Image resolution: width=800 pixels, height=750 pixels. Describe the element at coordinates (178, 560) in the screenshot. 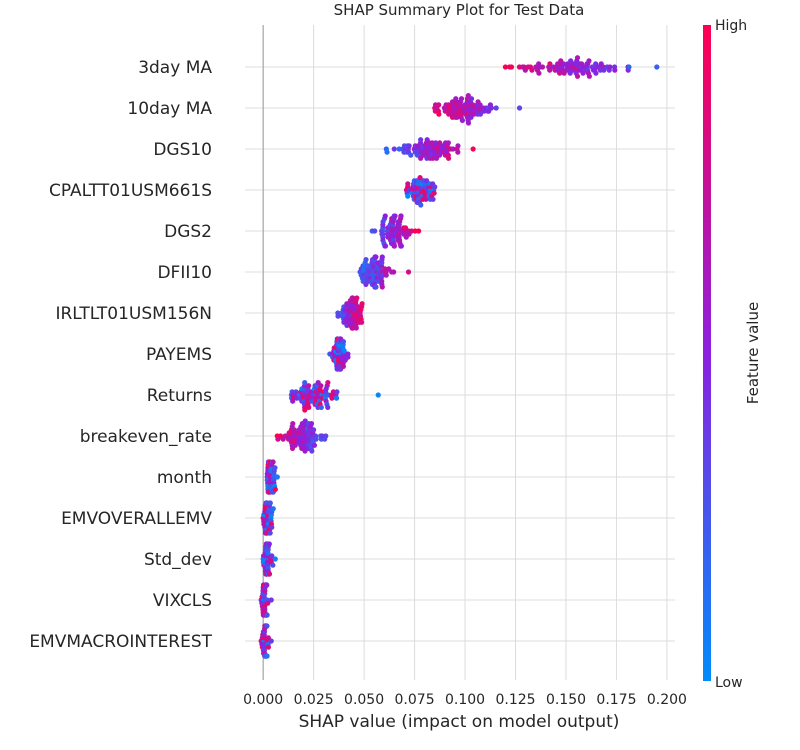

I see `feature-label: Std_dev` at that location.